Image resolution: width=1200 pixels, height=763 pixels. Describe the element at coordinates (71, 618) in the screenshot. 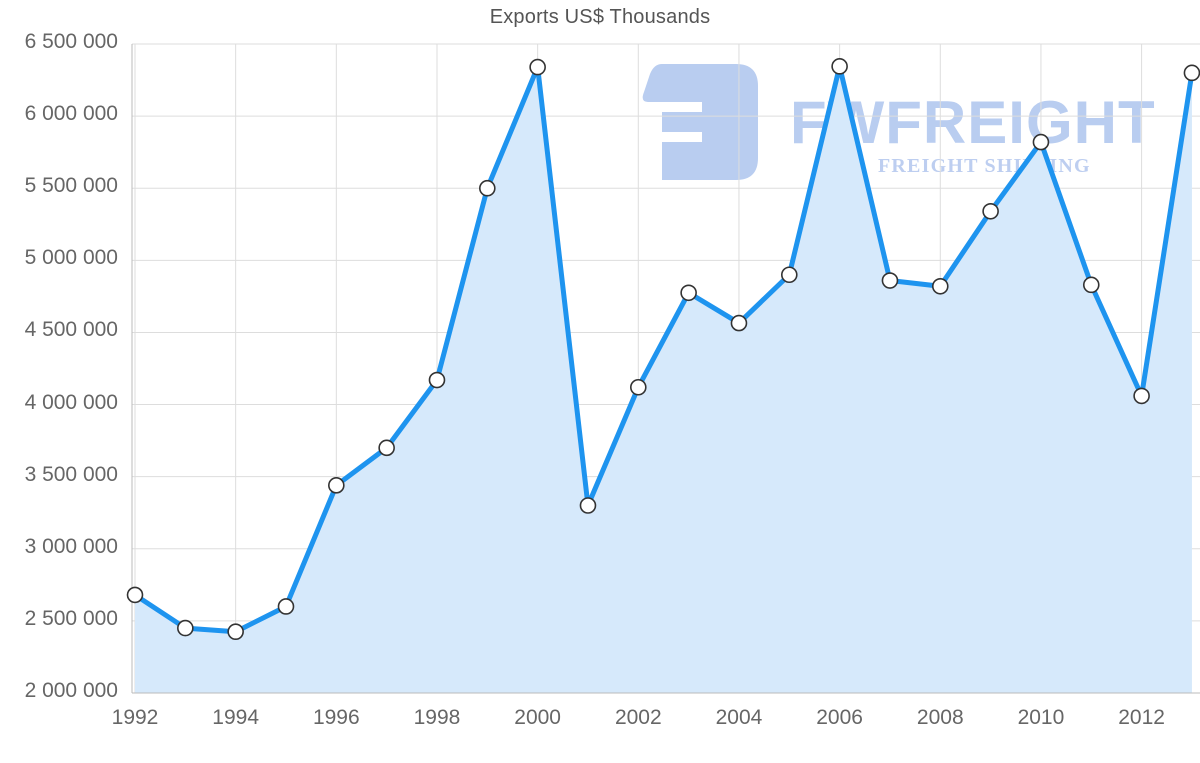

I see `y-axis-tick-label: 2 500 000` at that location.